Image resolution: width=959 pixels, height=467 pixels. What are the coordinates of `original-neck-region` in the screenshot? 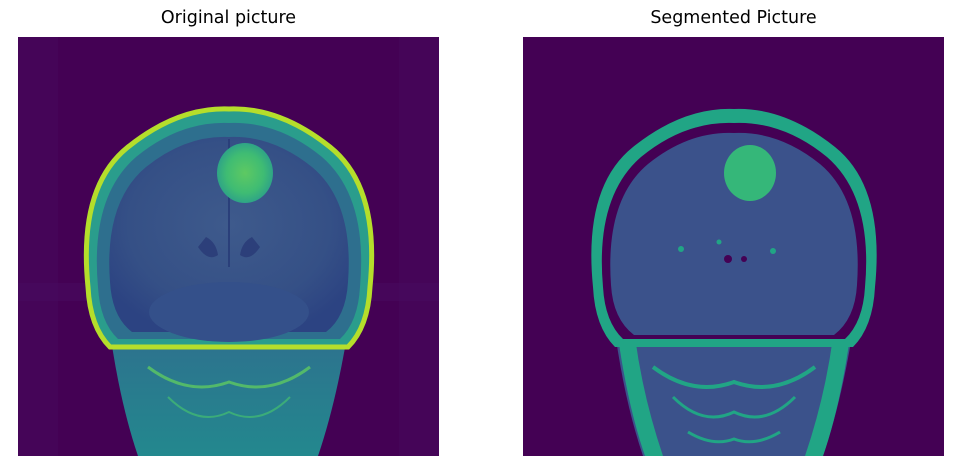 It's located at (229, 386).